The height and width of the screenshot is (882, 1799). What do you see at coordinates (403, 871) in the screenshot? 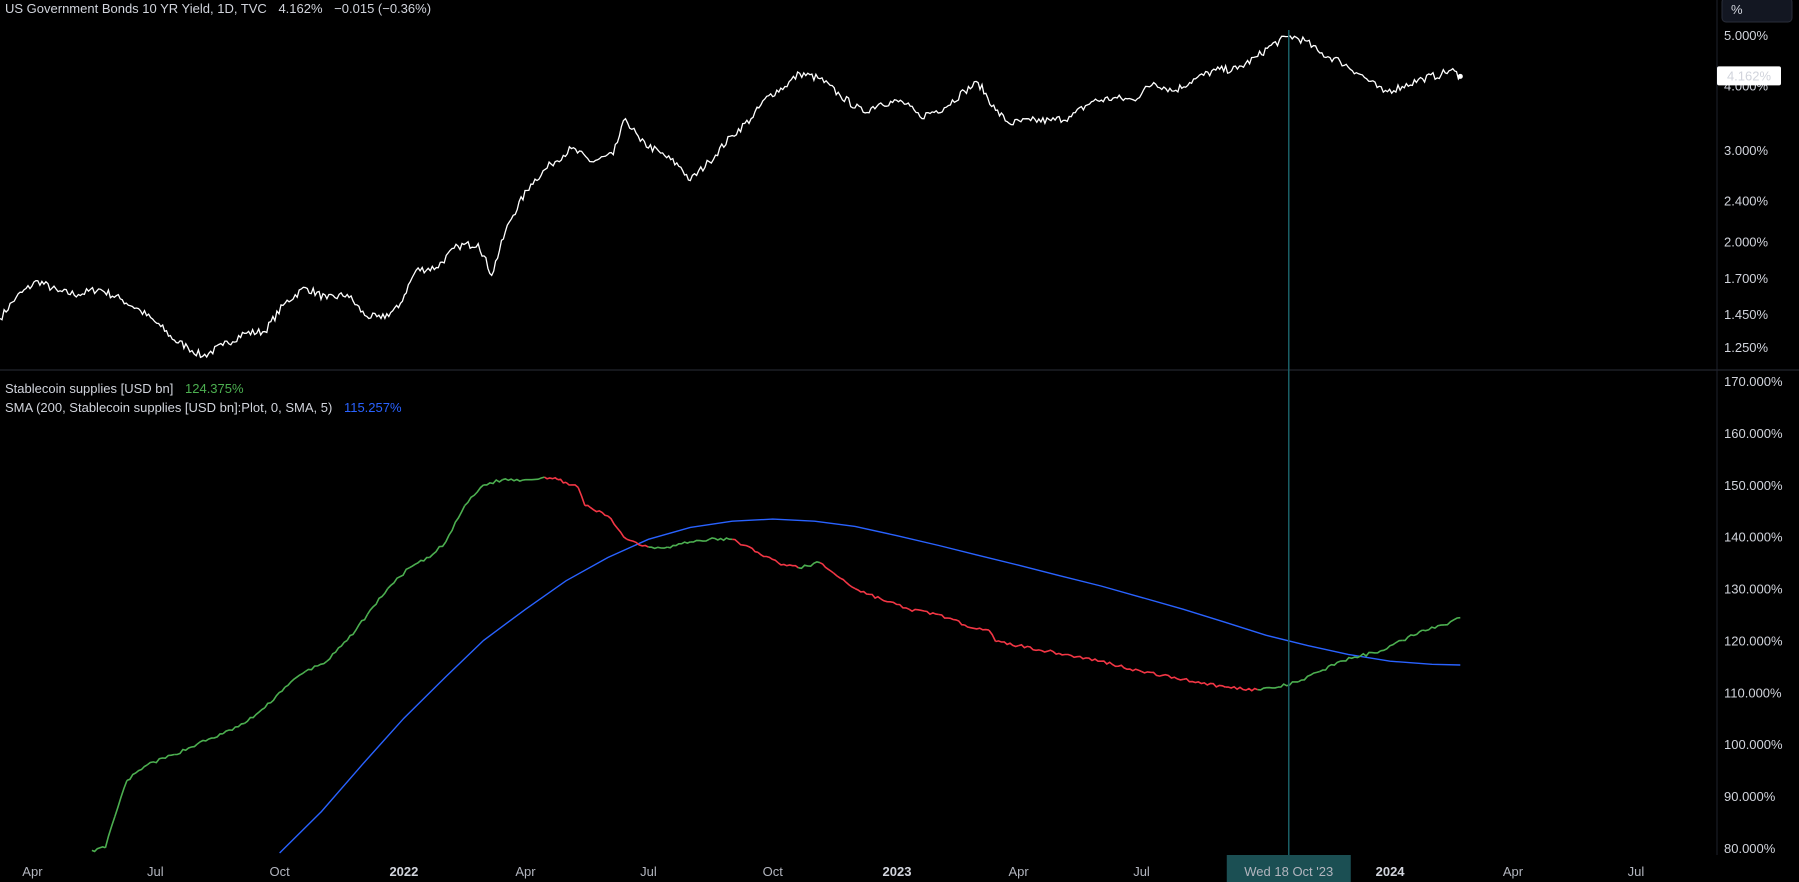
I see `time-axis-label: 2022` at bounding box center [403, 871].